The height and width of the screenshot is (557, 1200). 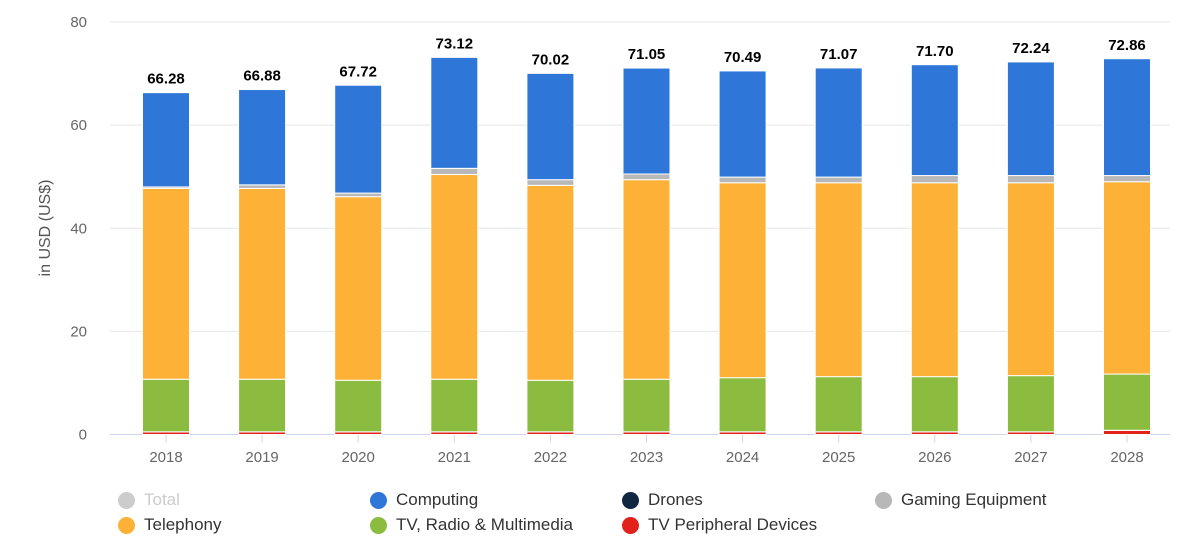 What do you see at coordinates (1126, 457) in the screenshot?
I see `x-tick-label: 2028` at bounding box center [1126, 457].